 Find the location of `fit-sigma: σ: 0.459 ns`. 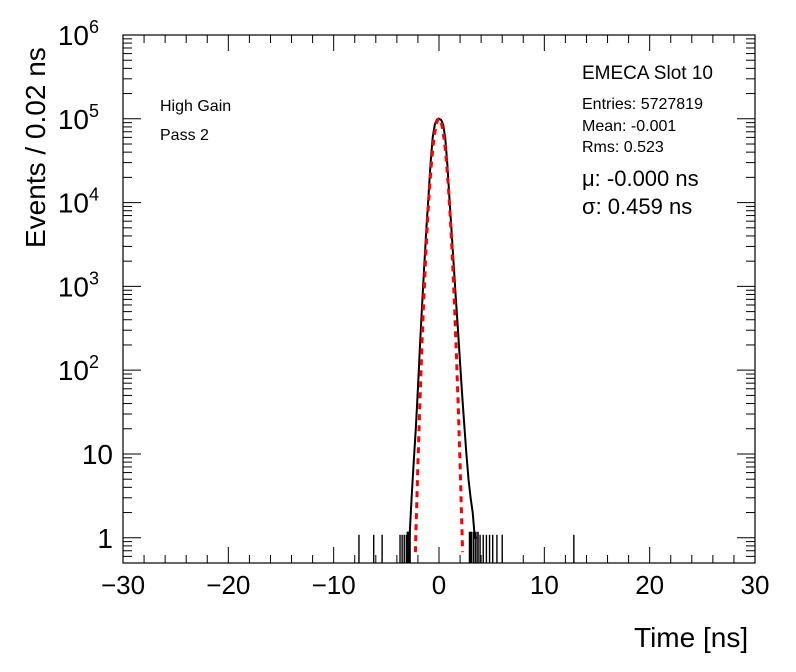

fit-sigma: σ: 0.459 ns is located at coordinates (637, 206).